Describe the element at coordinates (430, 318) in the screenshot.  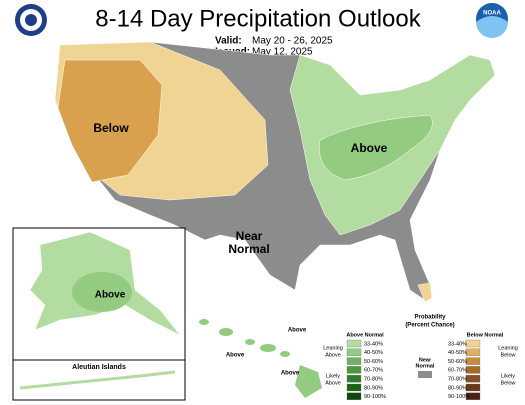
I see `legend-title: Probability` at that location.